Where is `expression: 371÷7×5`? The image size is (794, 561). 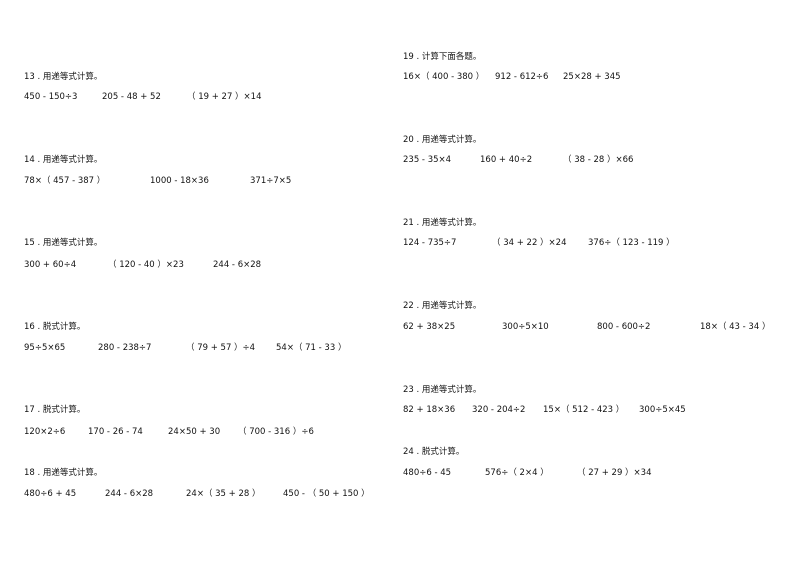
expression: 371÷7×5 is located at coordinates (271, 181).